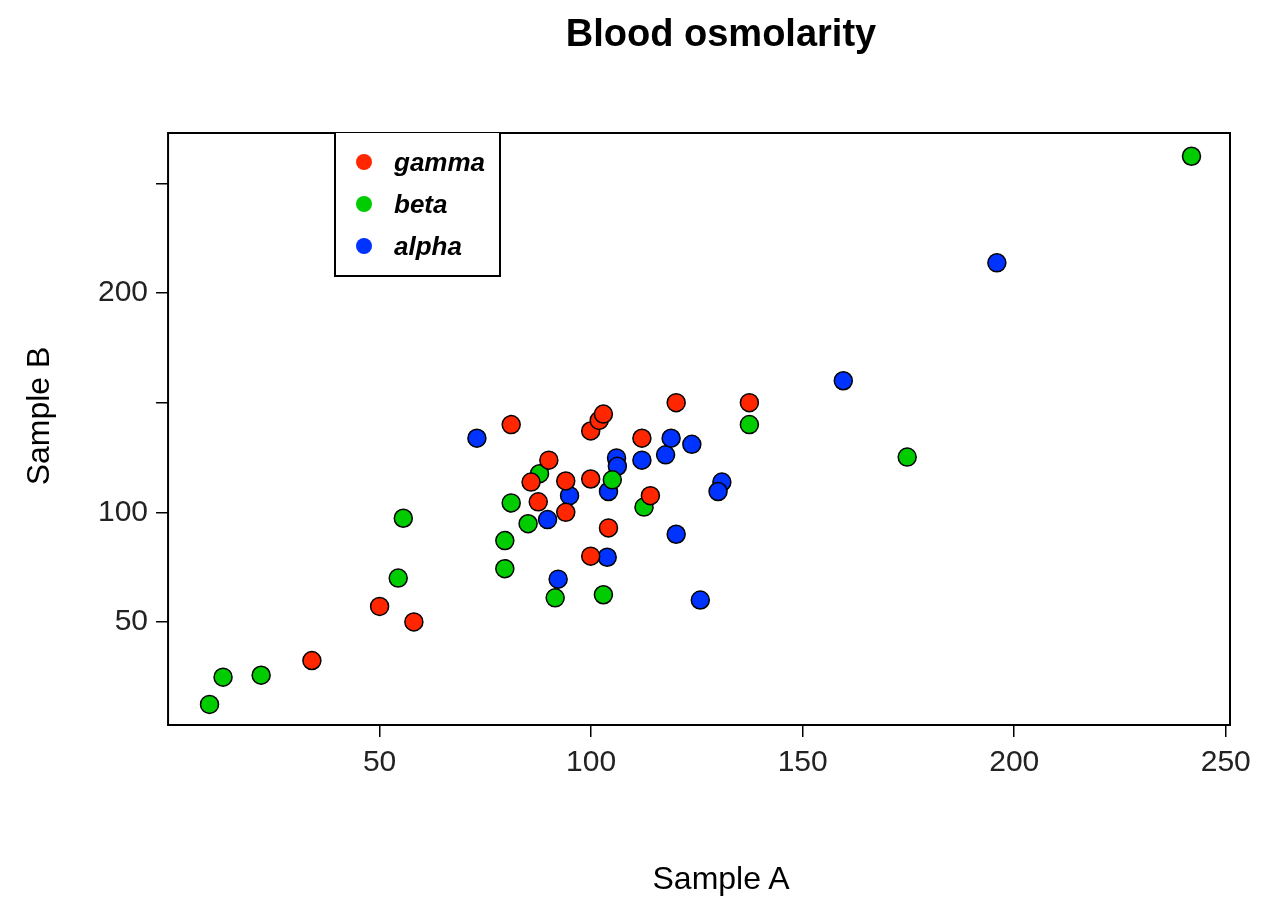 This screenshot has width=1266, height=909. I want to click on x-tick-label: 200, so click(1014, 761).